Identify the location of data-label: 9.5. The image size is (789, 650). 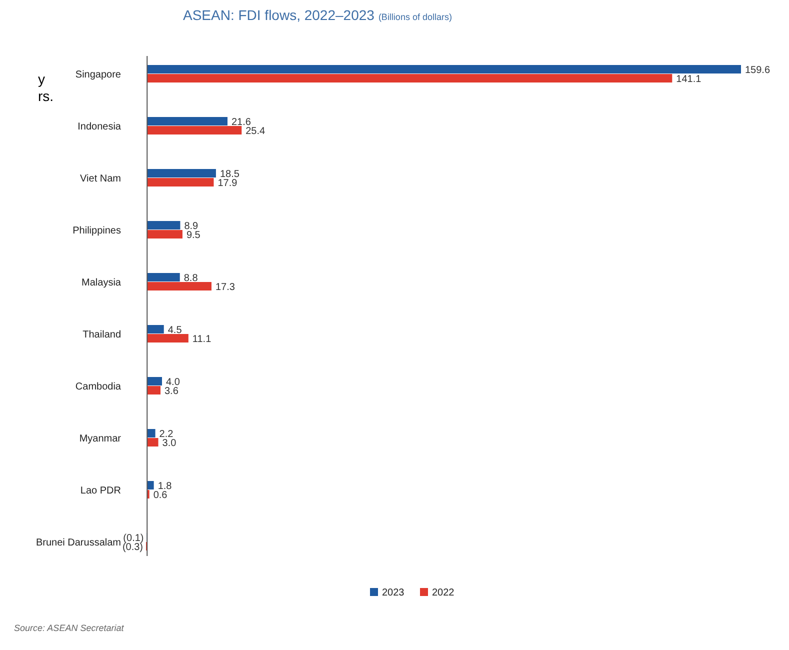
(193, 235).